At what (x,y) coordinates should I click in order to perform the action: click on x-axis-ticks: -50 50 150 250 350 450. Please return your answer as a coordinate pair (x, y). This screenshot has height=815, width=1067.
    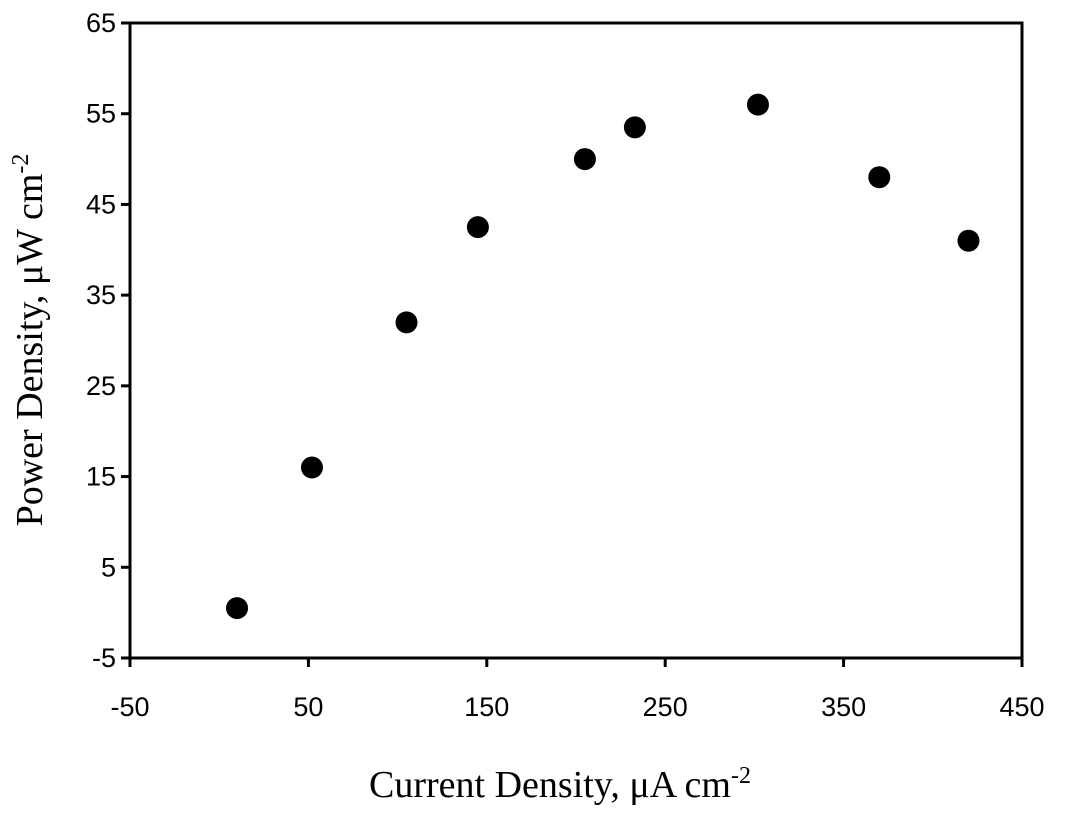
    Looking at the image, I should click on (577, 690).